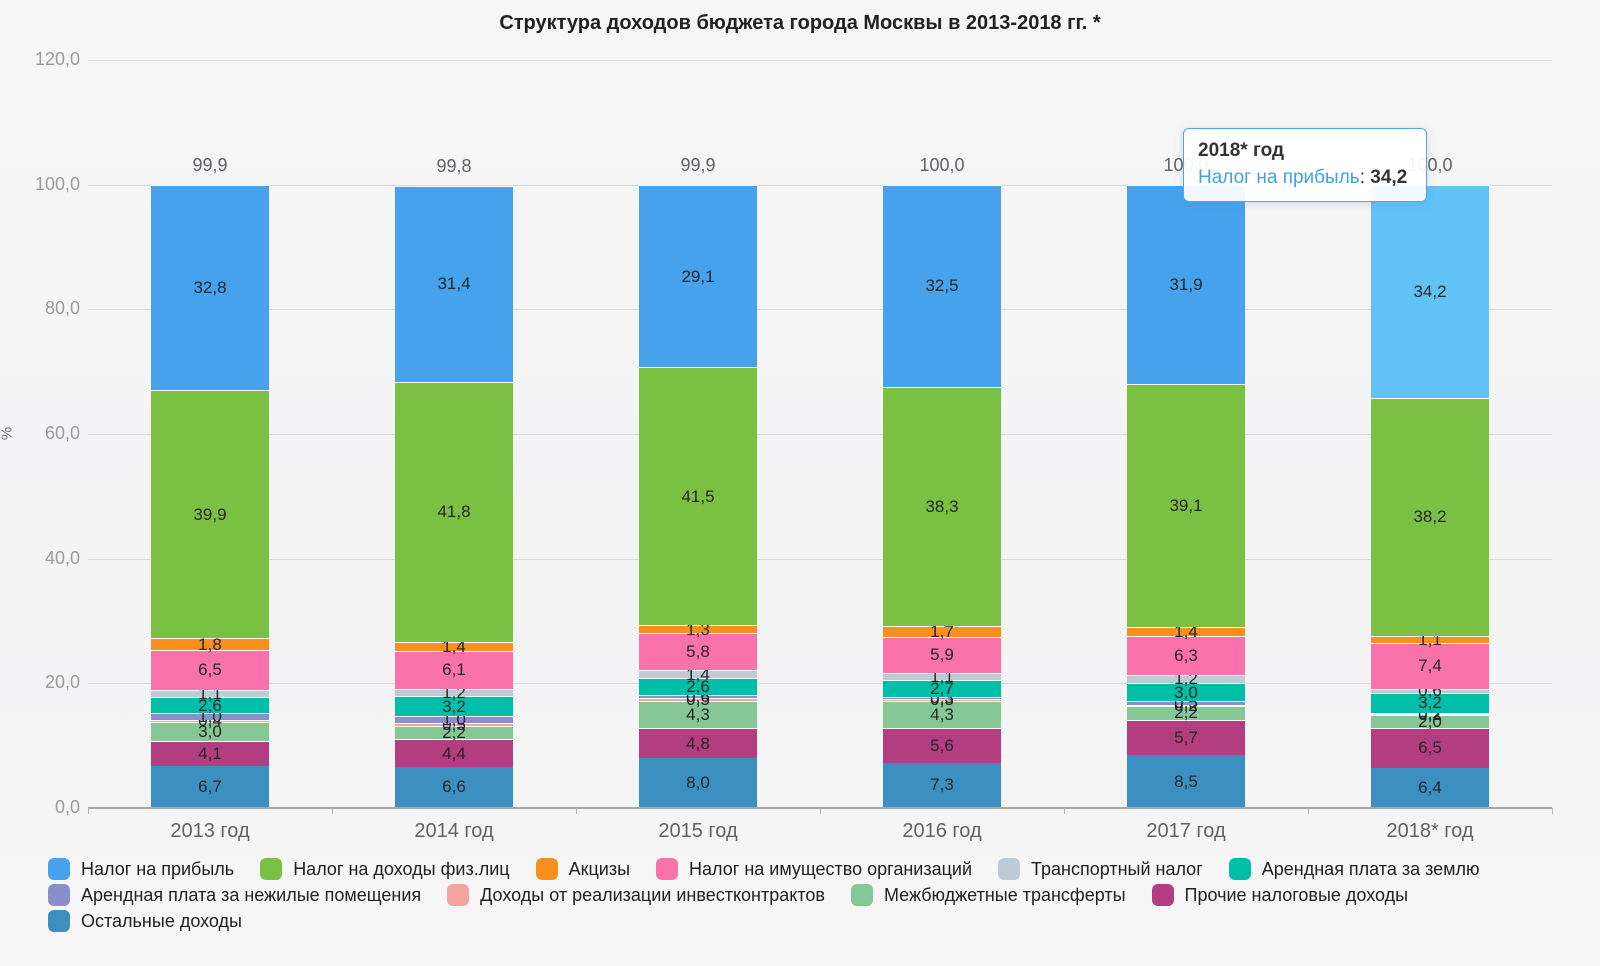 The height and width of the screenshot is (966, 1600). Describe the element at coordinates (145, 921) in the screenshot. I see `legend-item-other-revenue: Остальные доходы` at that location.